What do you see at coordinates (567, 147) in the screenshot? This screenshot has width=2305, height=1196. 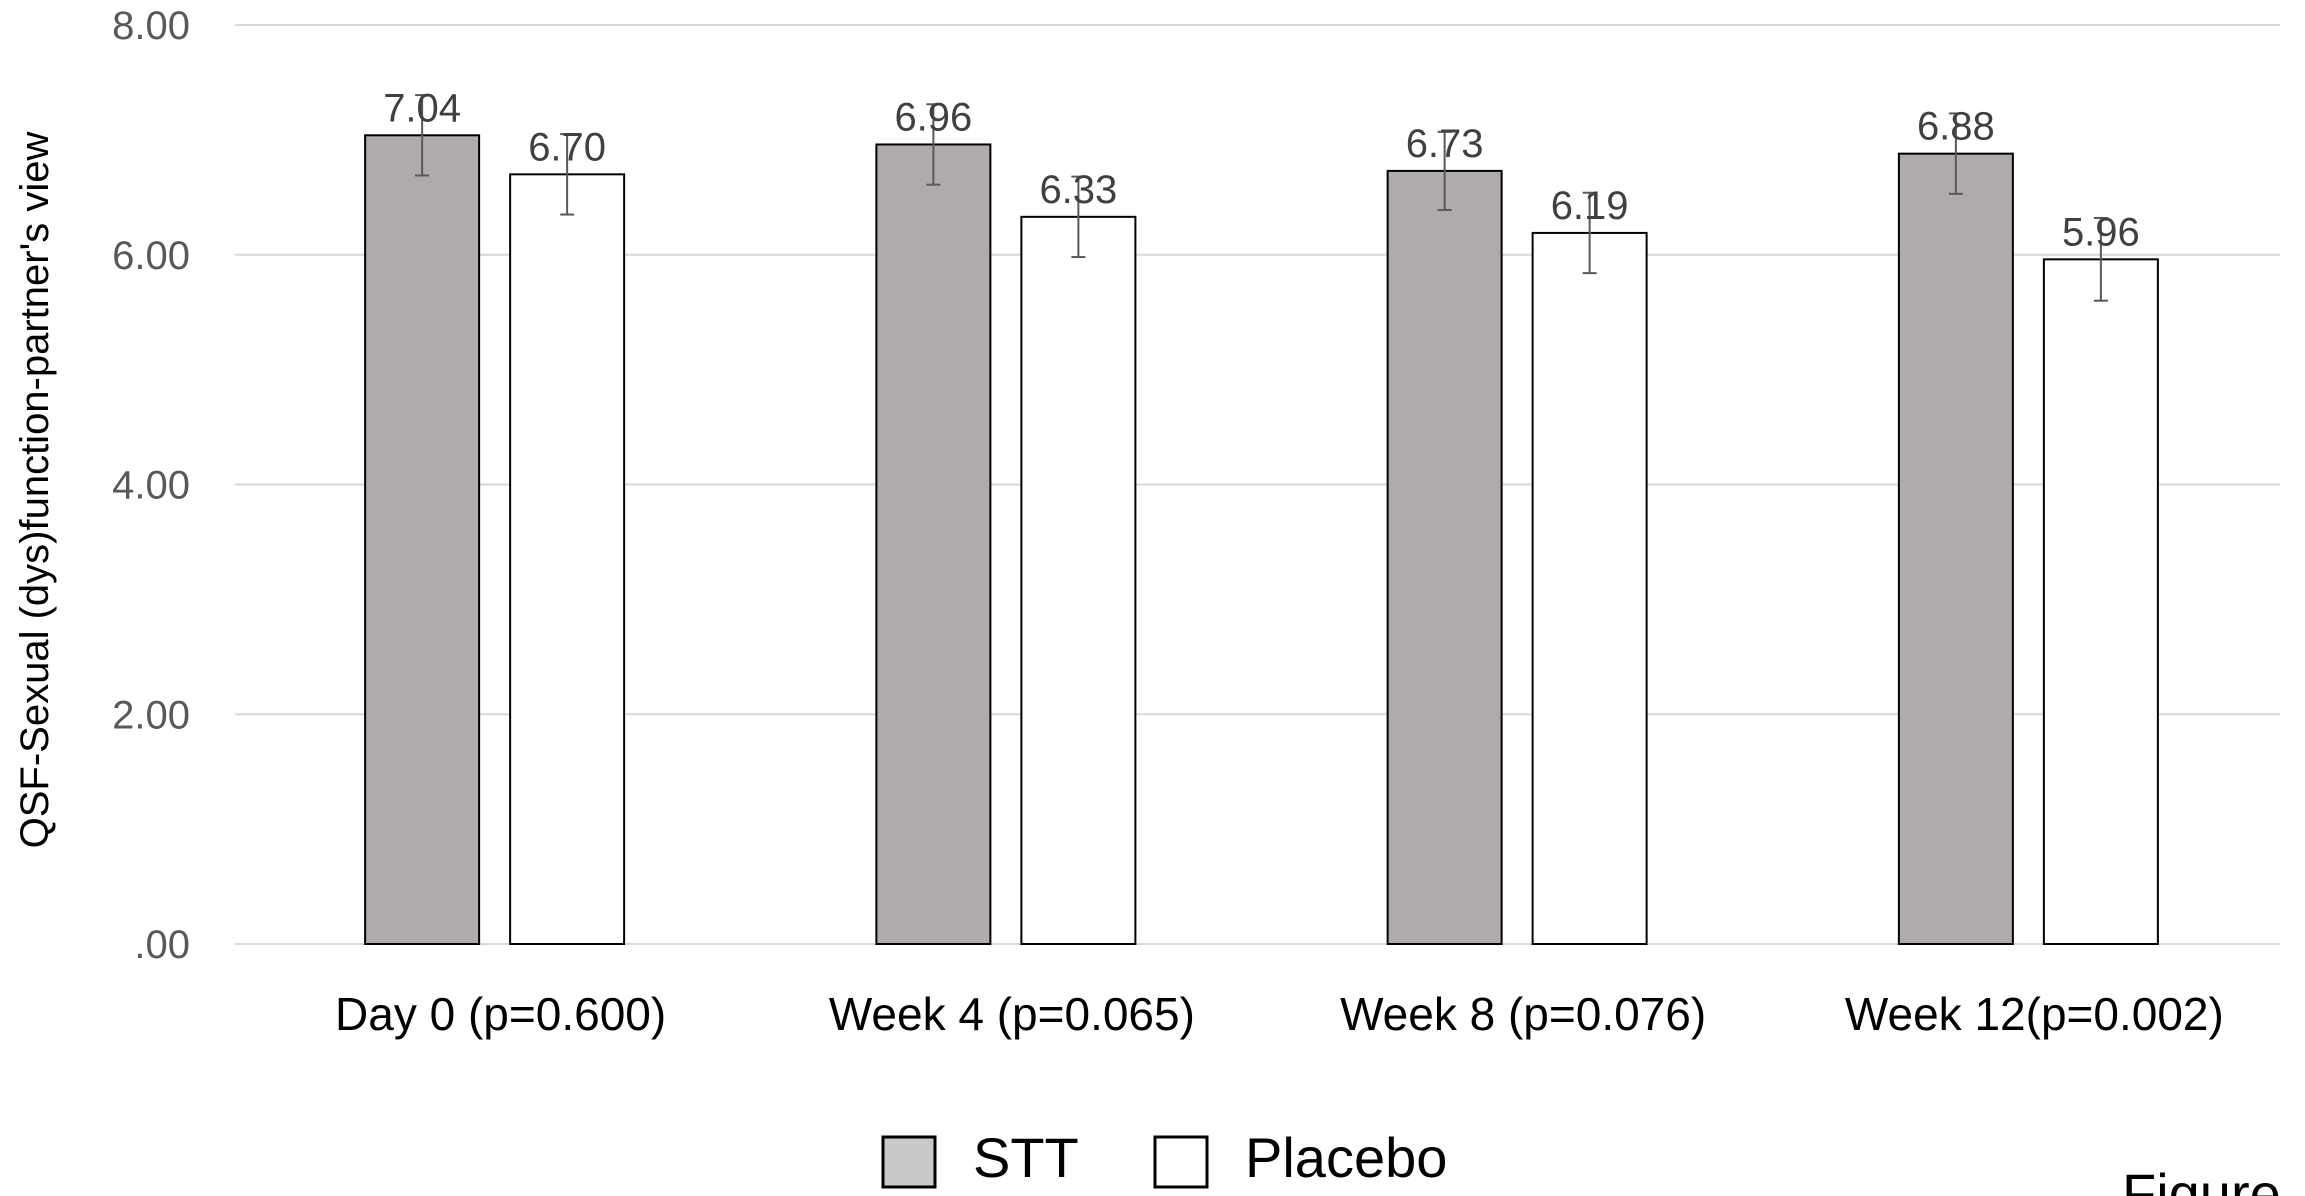 I see `data-label: 6.70` at bounding box center [567, 147].